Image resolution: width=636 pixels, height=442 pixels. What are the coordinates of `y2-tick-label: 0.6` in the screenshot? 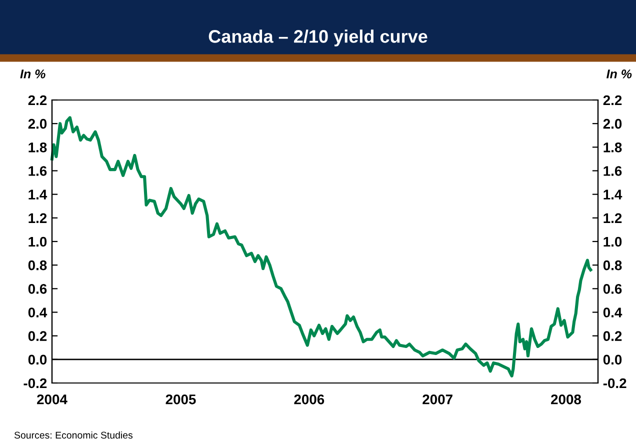 It's located at (612, 289).